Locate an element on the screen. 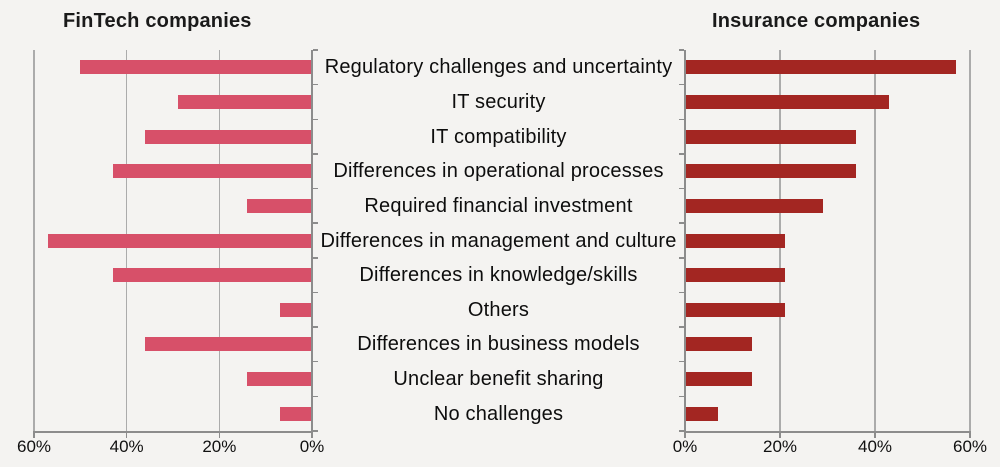 This screenshot has width=1000, height=467. fintech-axis-tick-label: 0% is located at coordinates (312, 446).